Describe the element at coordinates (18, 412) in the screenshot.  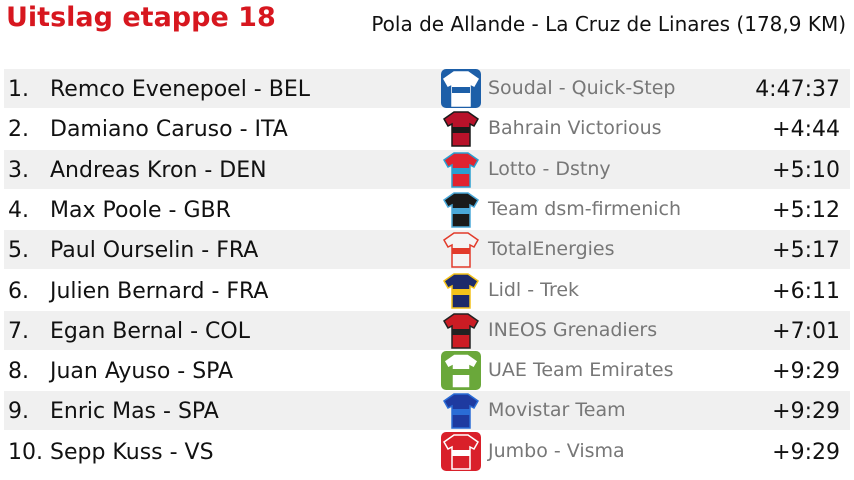
I see `rank: 9.` at that location.